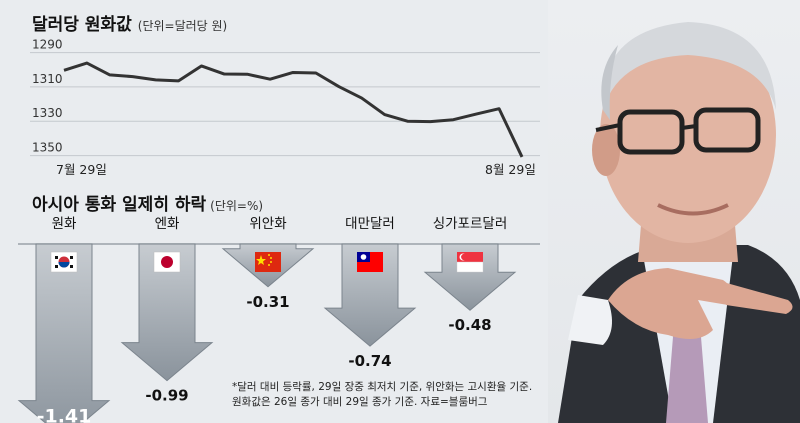 Image resolution: width=800 pixels, height=423 pixels. What do you see at coordinates (470, 262) in the screenshot?
I see `singapore-flag` at bounding box center [470, 262].